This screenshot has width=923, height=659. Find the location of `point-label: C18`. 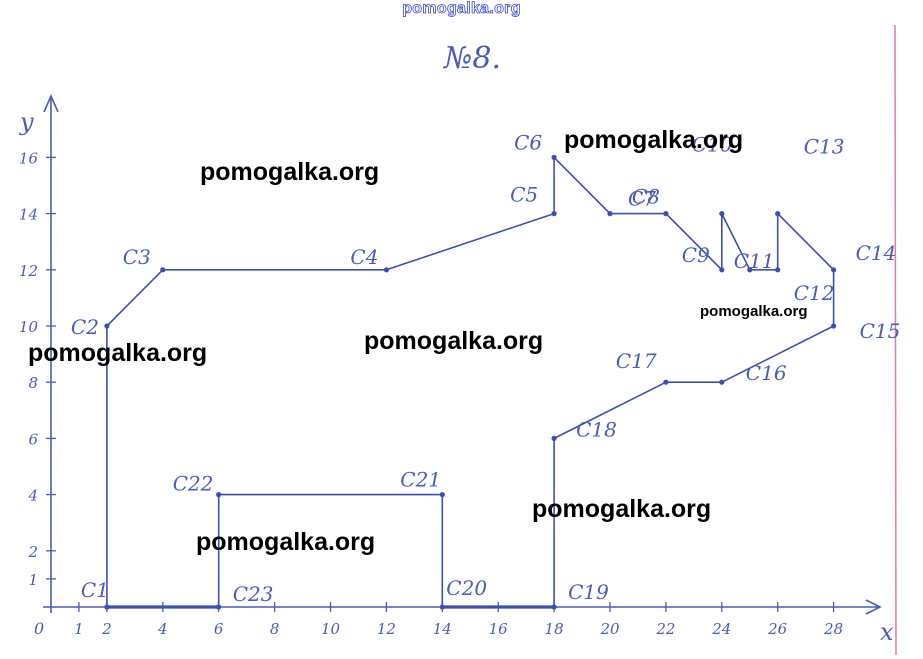

point-label: C18 is located at coordinates (596, 429).